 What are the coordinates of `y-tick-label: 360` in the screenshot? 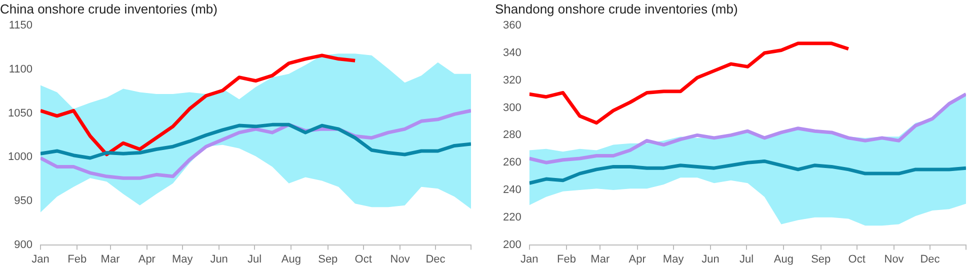 It's located at (512, 26).